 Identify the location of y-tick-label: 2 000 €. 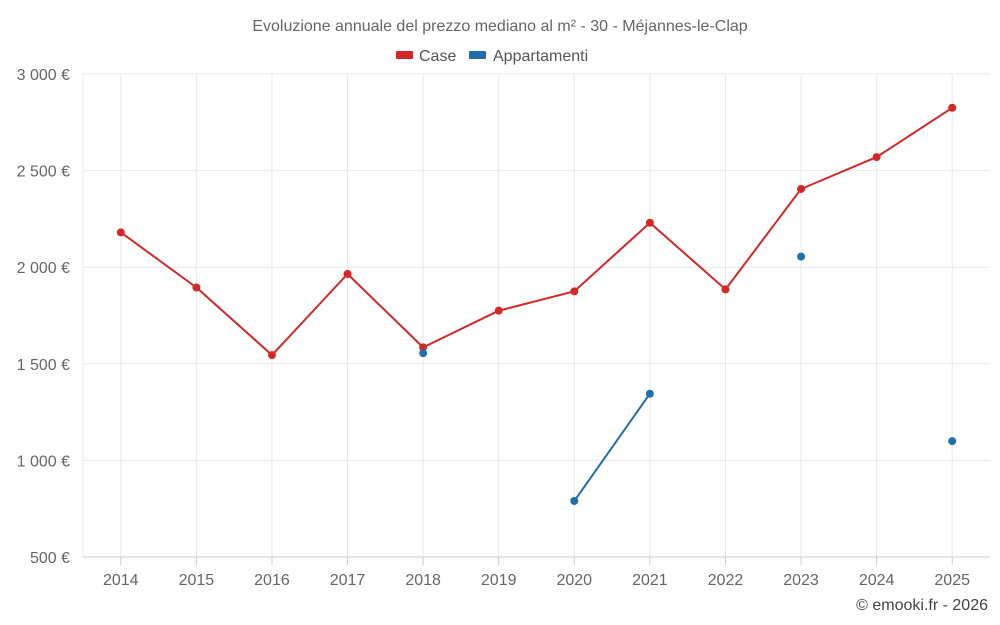
(43, 268).